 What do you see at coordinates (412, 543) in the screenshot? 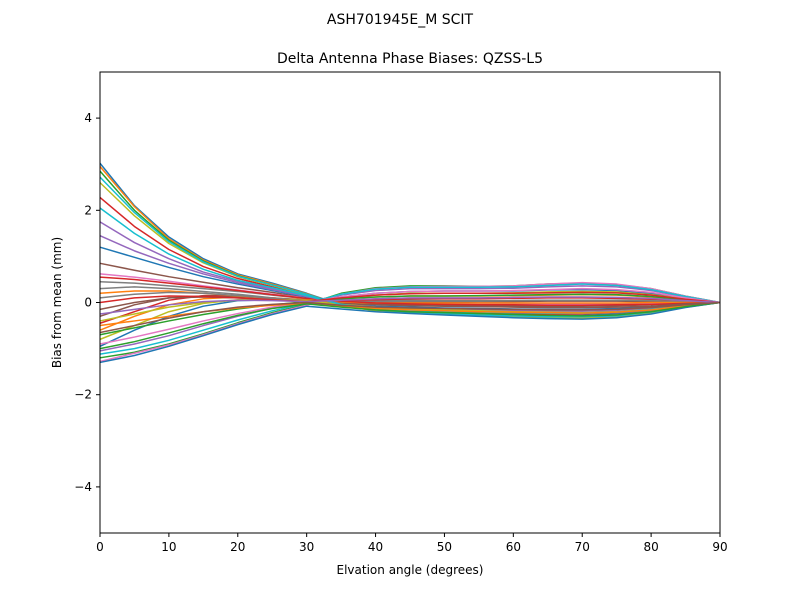
I see `x-axis-ticks: 0 10 20 30 40 50 60 70 80 90` at bounding box center [412, 543].